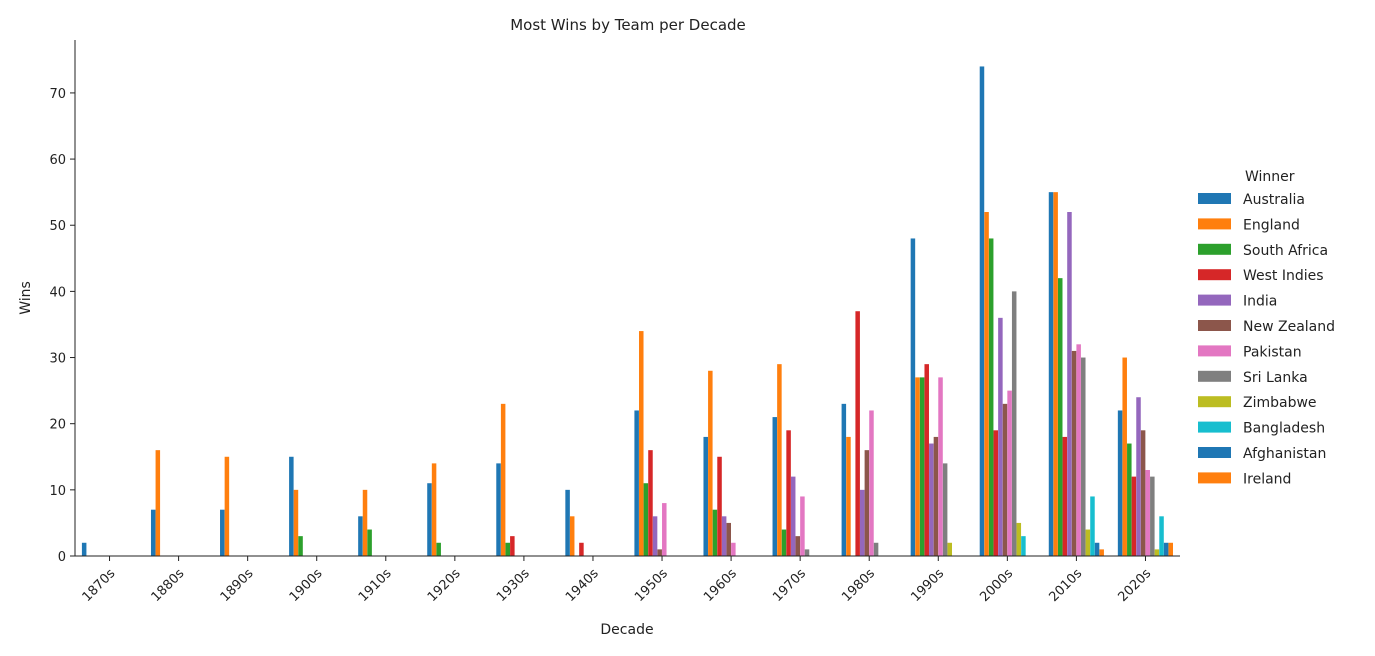 The width and height of the screenshot is (1375, 656). Describe the element at coordinates (779, 460) in the screenshot. I see `bar-england-1970s` at that location.